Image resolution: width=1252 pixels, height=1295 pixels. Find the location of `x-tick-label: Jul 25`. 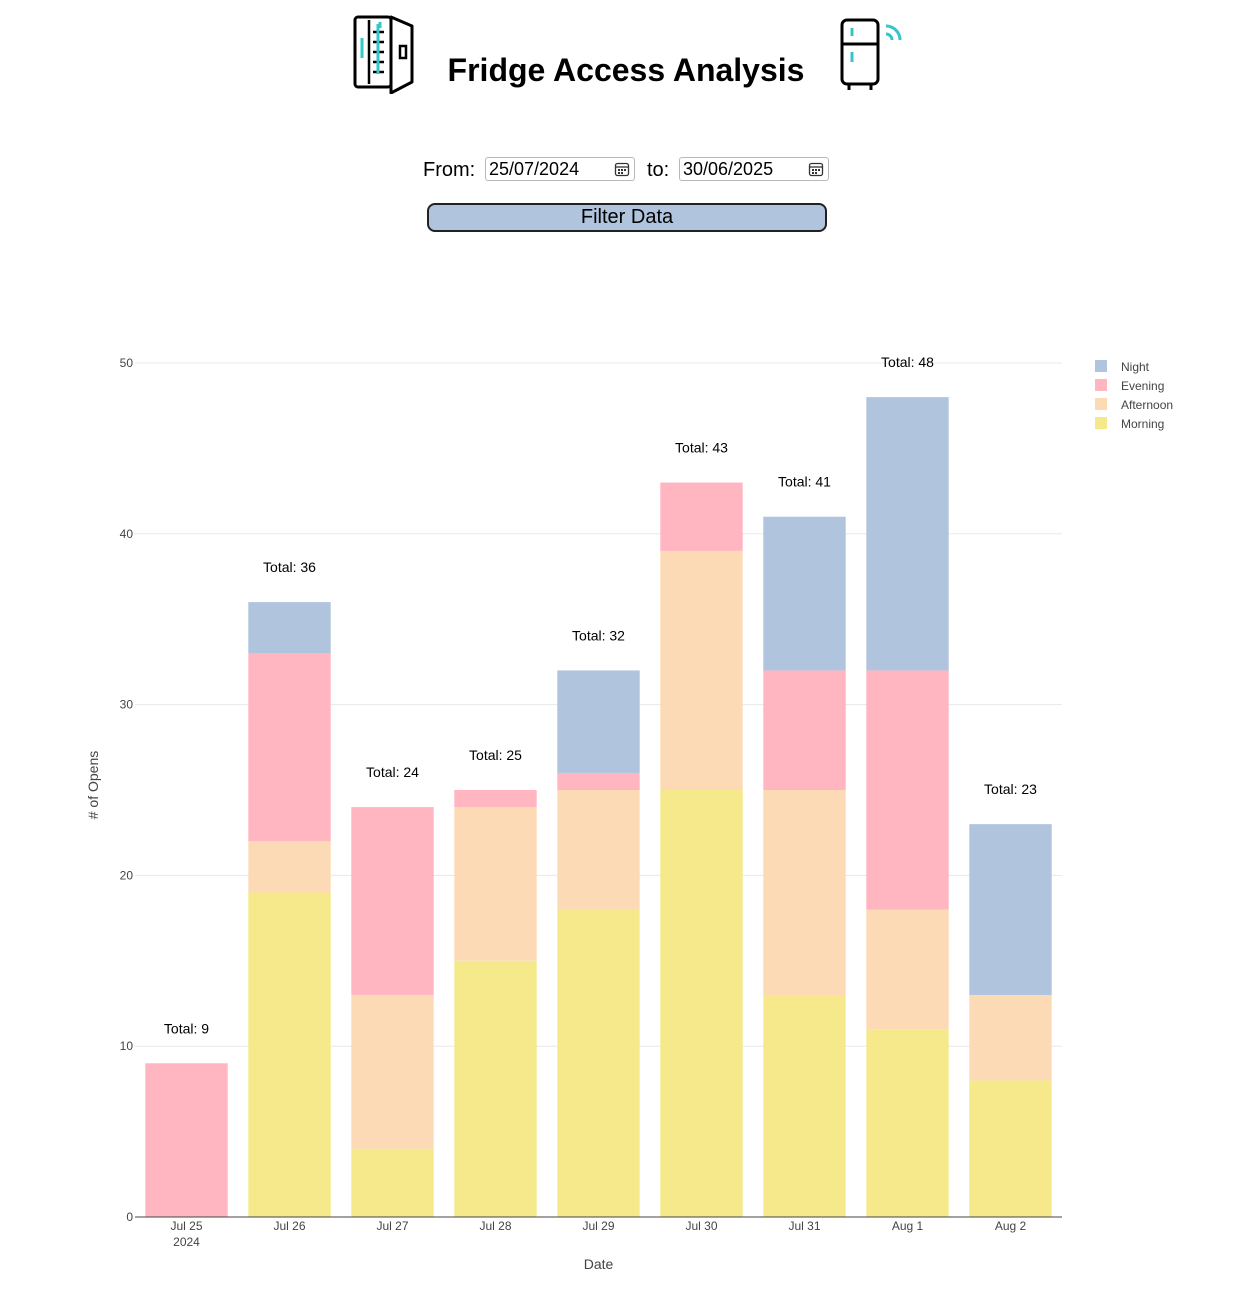

x-tick-label: Jul 25 is located at coordinates (186, 1226).